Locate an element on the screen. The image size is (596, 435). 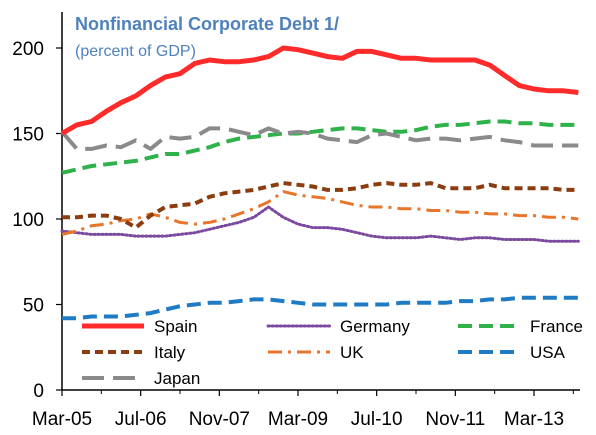
legend-label-italy: Italy is located at coordinates (170, 352).